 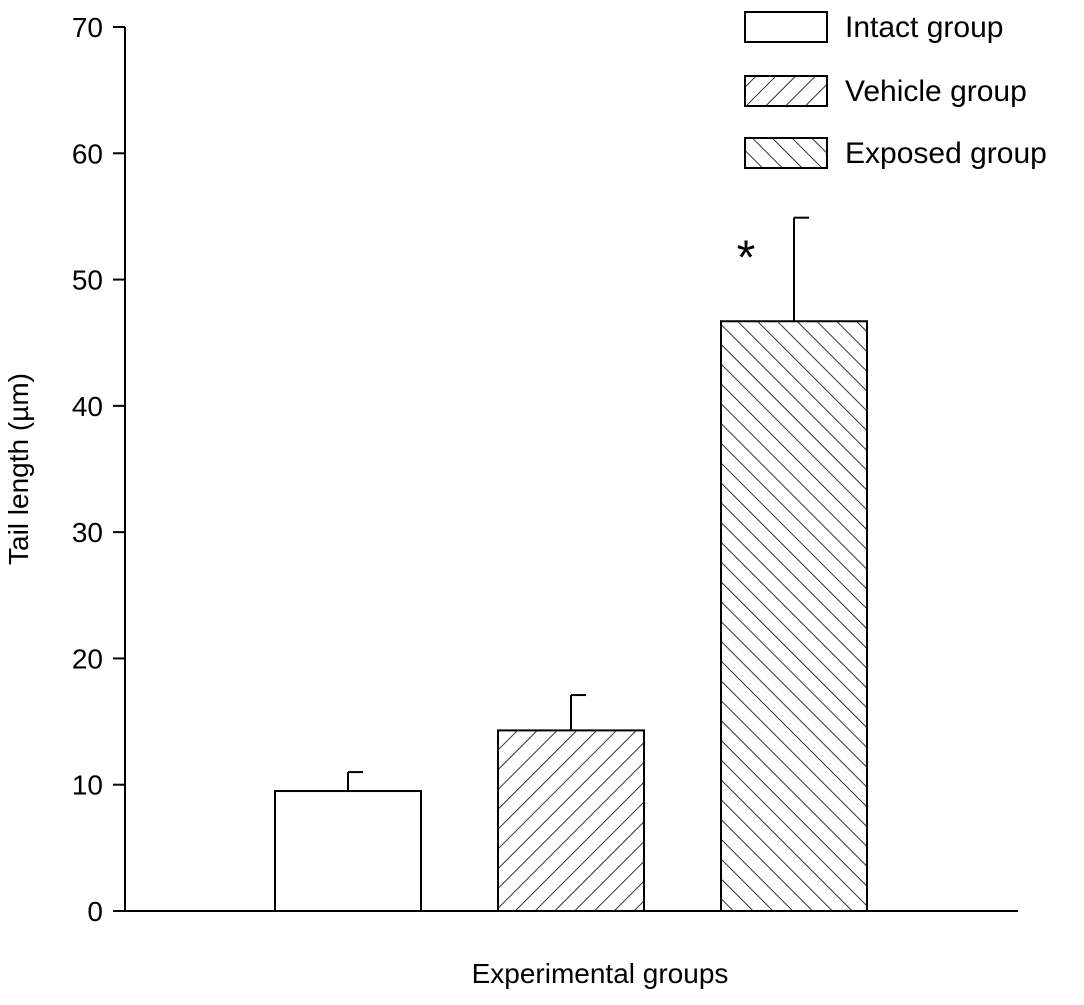 I want to click on y-tick-label: 50, so click(x=87, y=280).